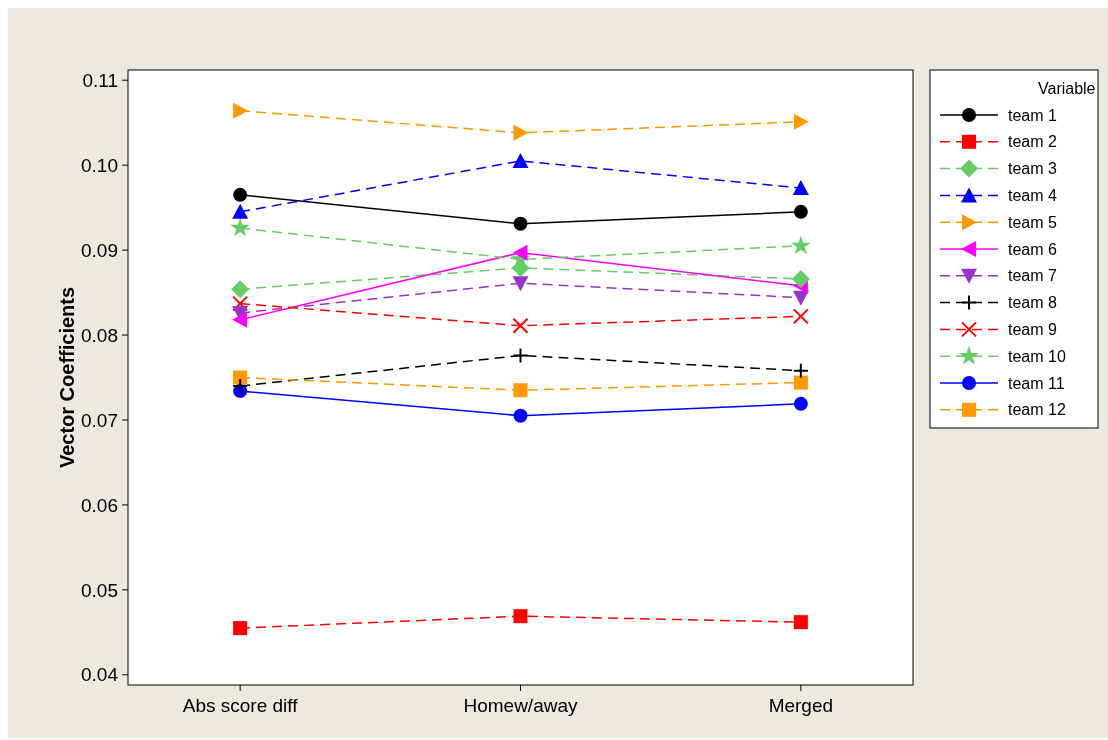  Describe the element at coordinates (99, 335) in the screenshot. I see `y-tick-label: 0.08` at that location.